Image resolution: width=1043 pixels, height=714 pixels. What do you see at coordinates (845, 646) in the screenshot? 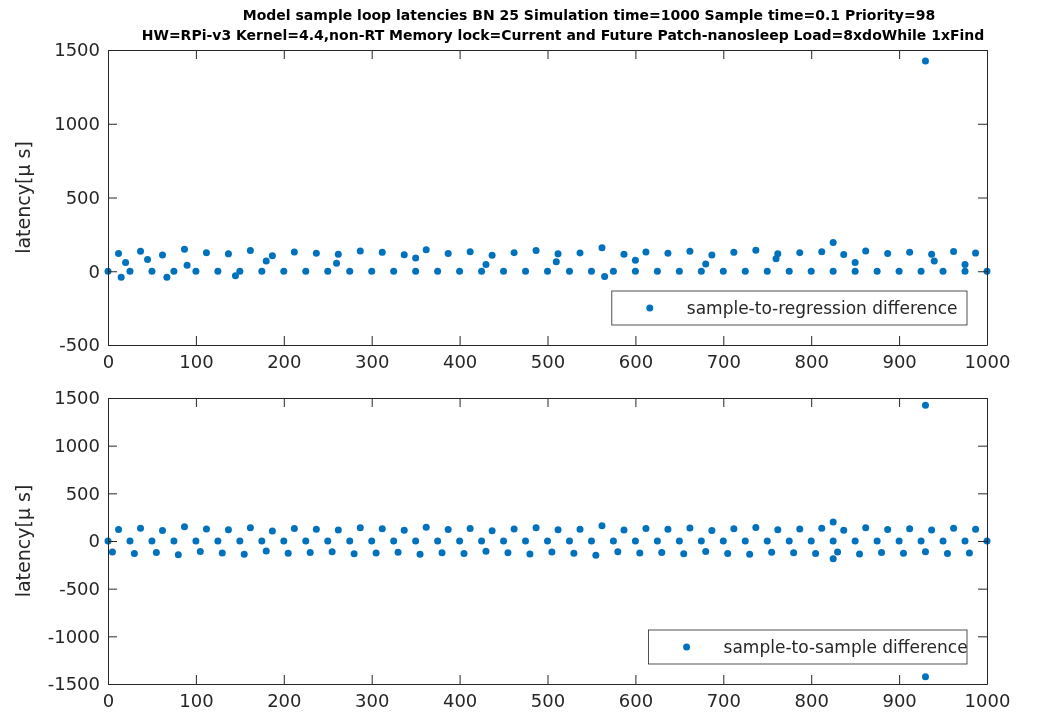
I see `legend-label: sample-to-sample difference` at bounding box center [845, 646].